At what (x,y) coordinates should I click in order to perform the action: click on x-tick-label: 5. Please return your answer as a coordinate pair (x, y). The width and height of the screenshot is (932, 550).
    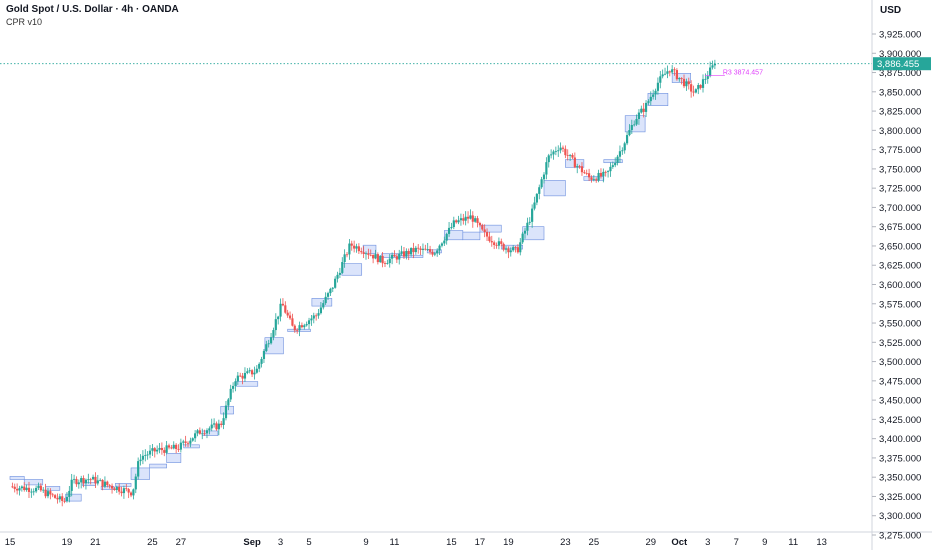
    Looking at the image, I should click on (308, 542).